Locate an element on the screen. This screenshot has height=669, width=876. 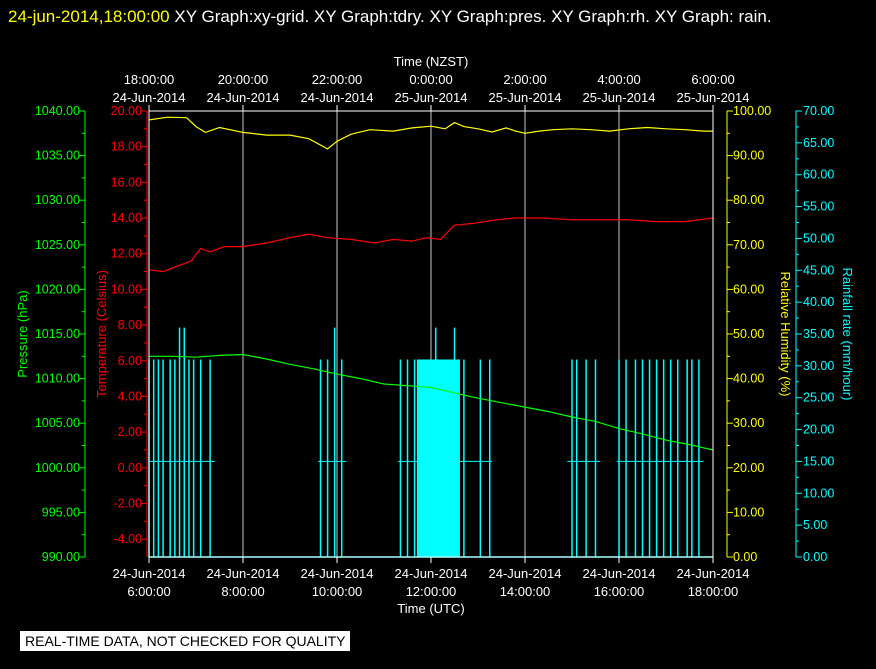
top-axis-title: Time (NZST) is located at coordinates (431, 61).